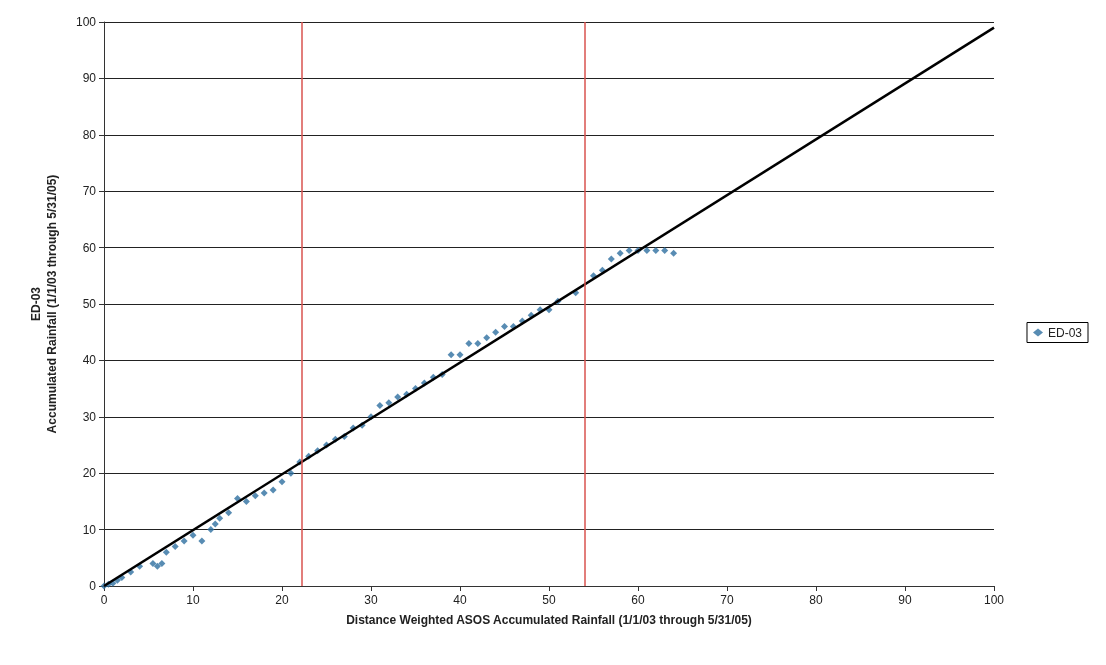 Image resolution: width=1106 pixels, height=665 pixels. I want to click on x-axis-title: Distance Weighted ASOS Accumulated Rainfall (1/1/03 through 5/31/05), so click(549, 620).